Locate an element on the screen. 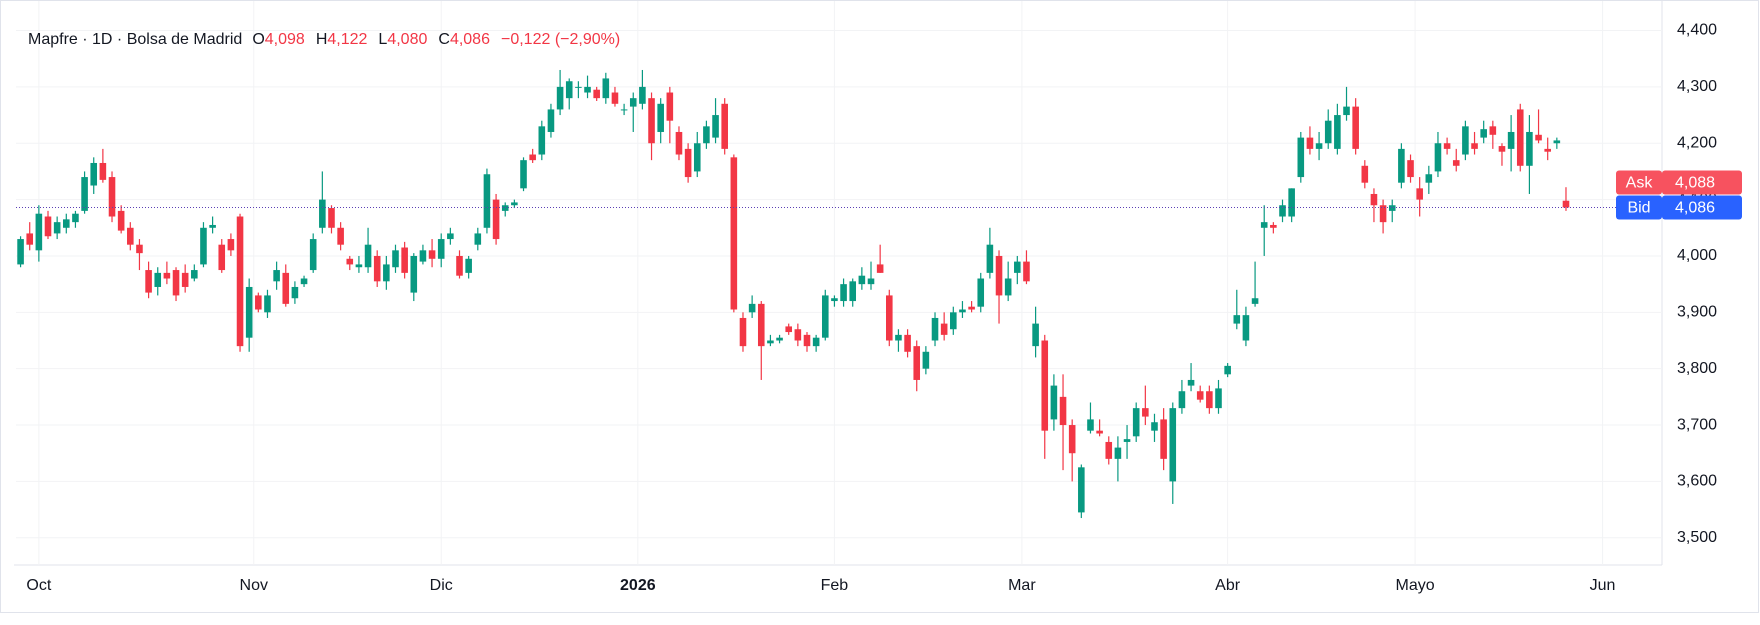  y-tick-label: 3,700 is located at coordinates (1697, 424).